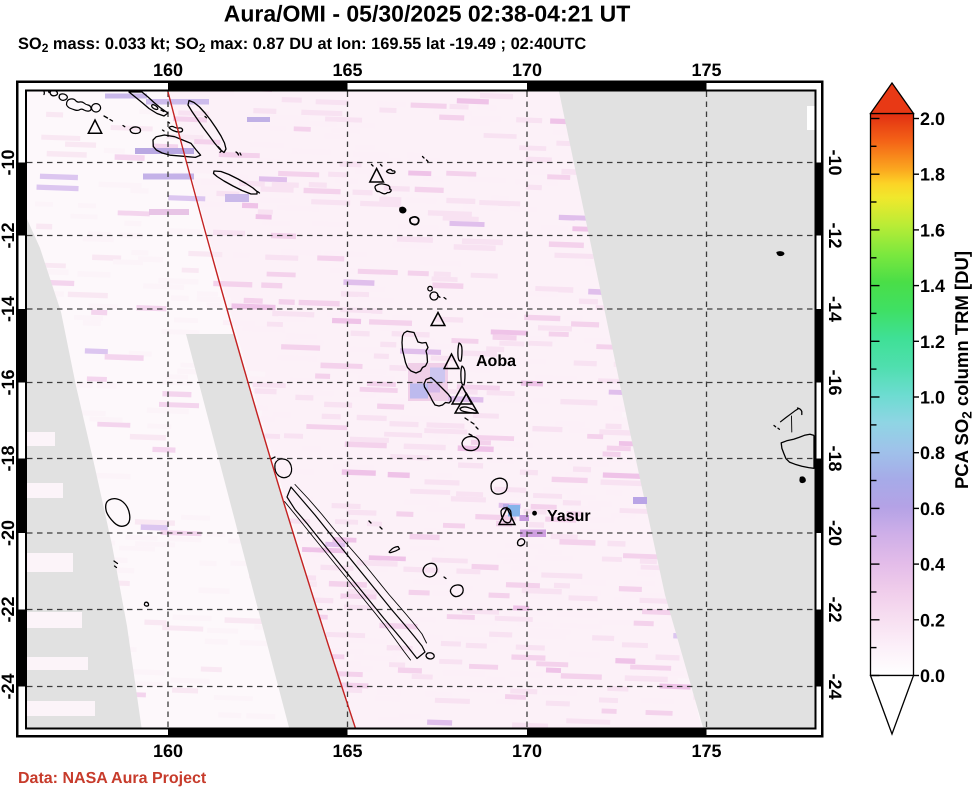 The width and height of the screenshot is (975, 800). I want to click on svg-text: 0.0, so click(932, 676).